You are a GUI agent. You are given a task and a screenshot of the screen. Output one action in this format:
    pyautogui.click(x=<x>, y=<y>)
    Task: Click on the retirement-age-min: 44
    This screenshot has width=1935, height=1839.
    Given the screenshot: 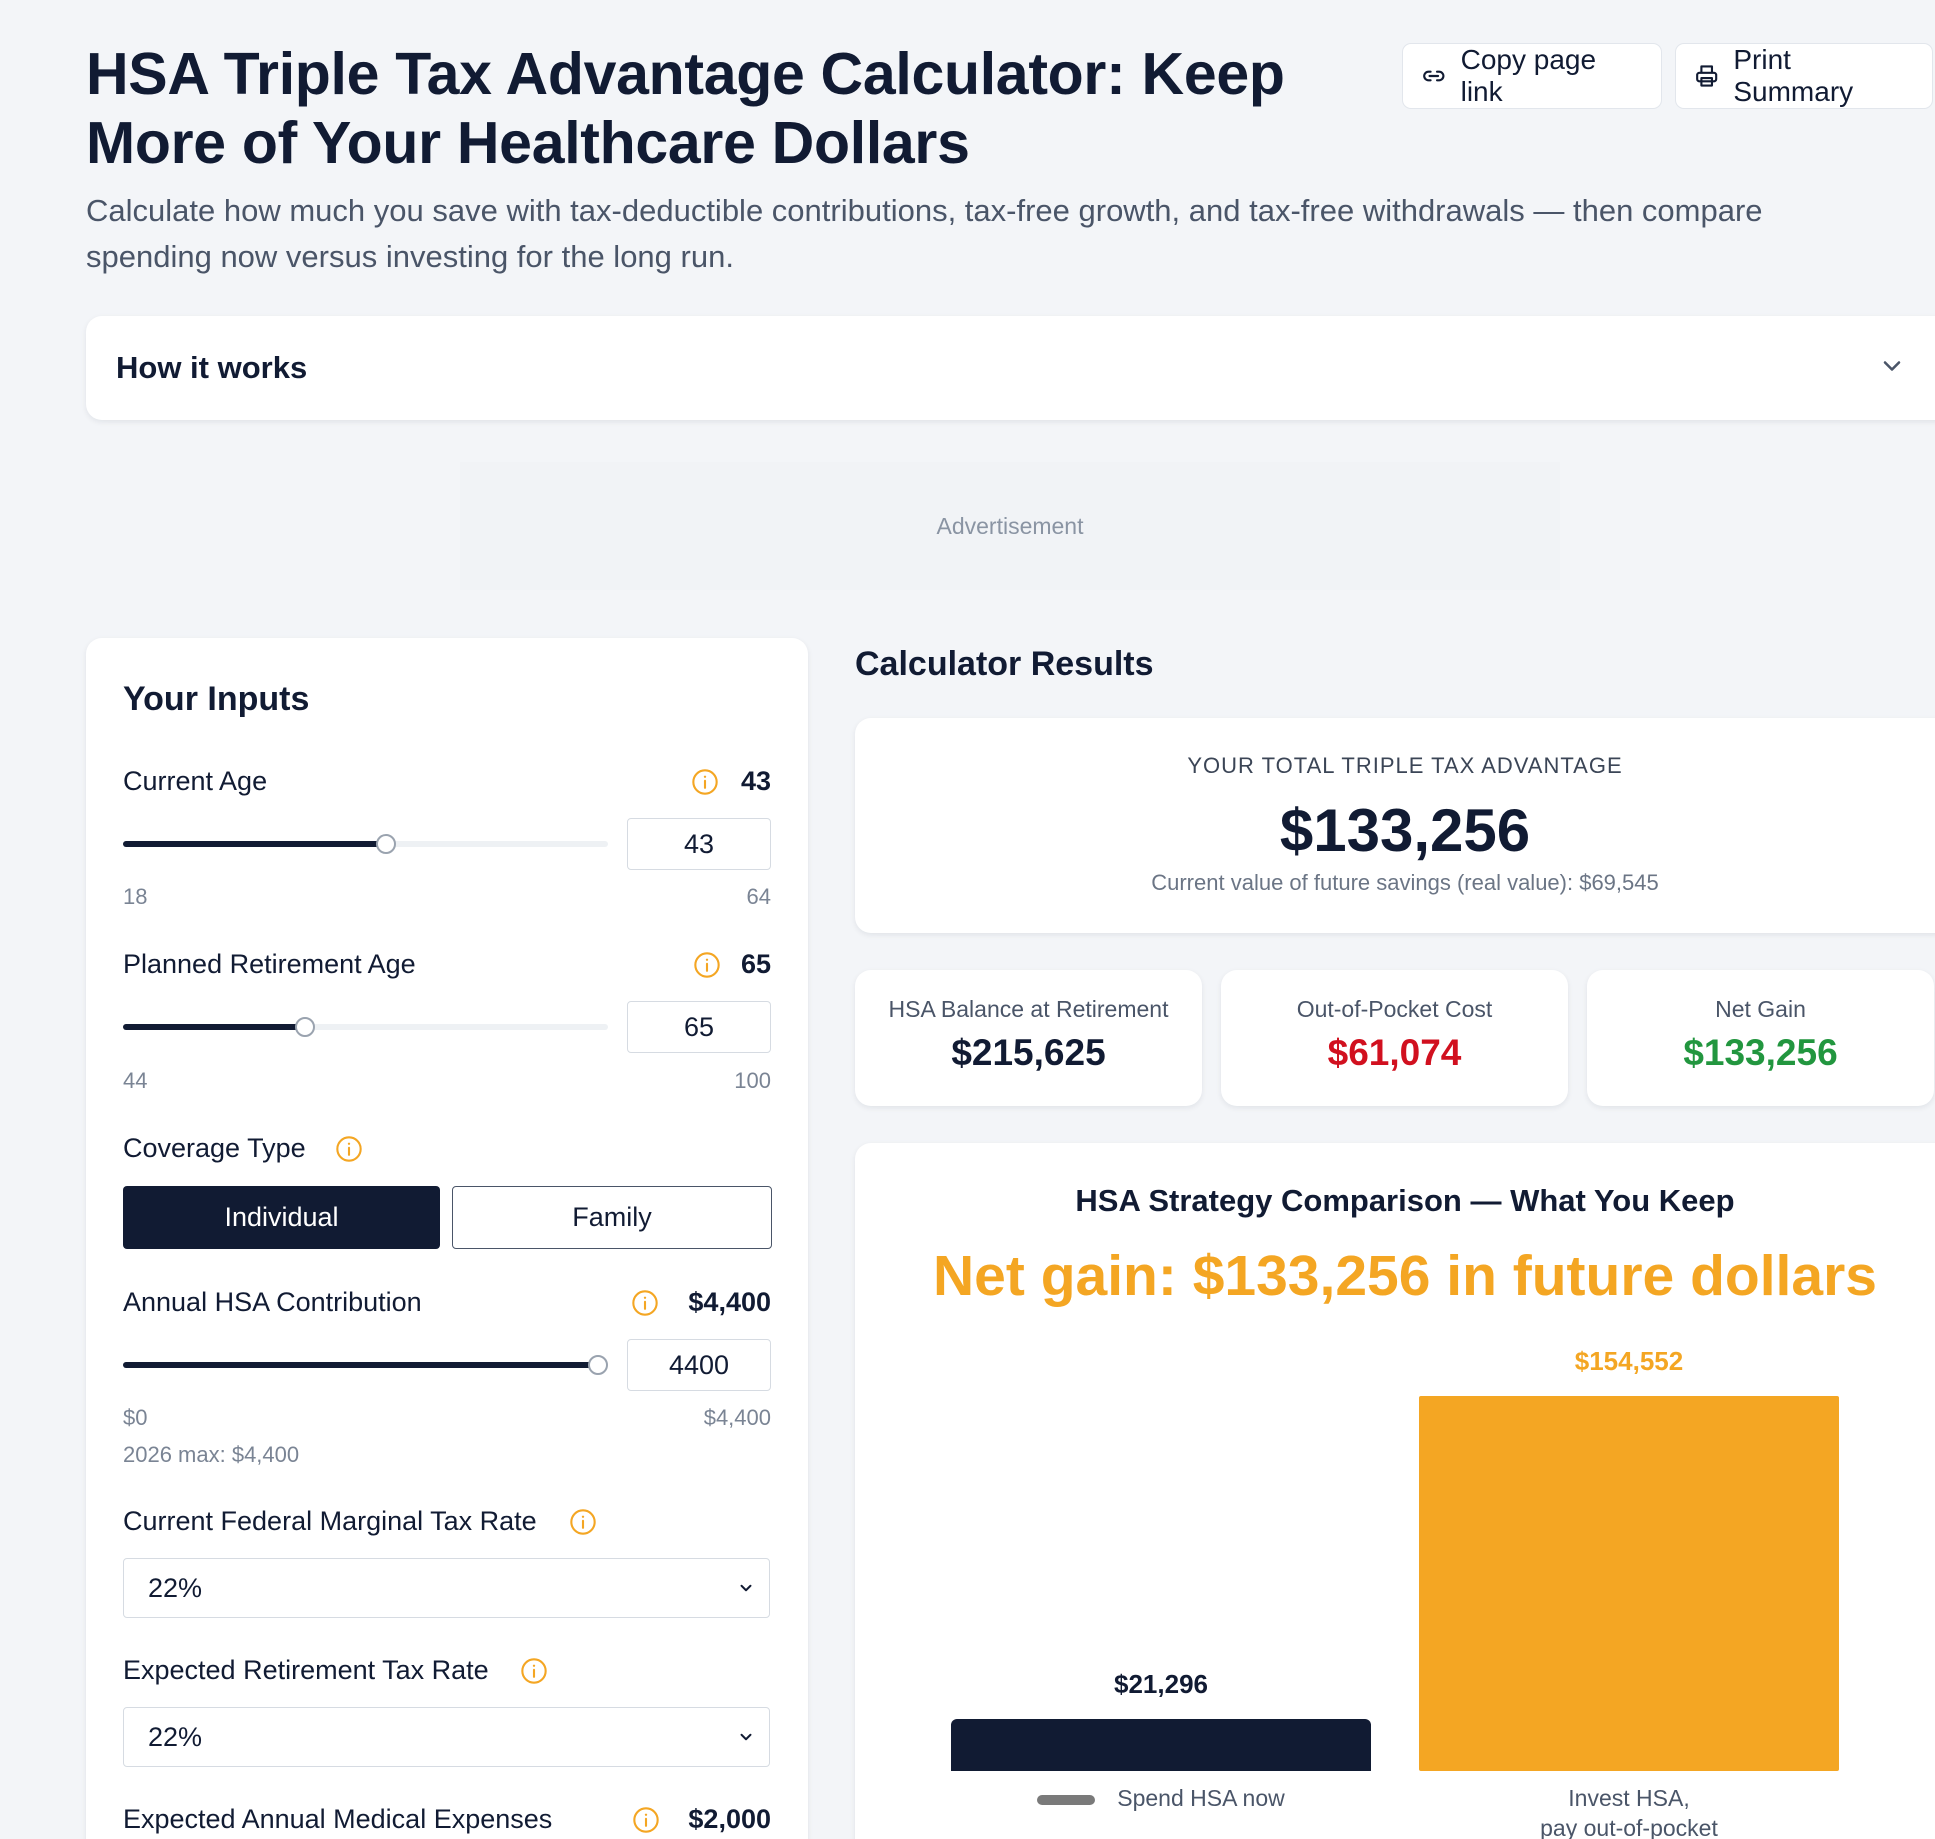 What is the action you would take?
    pyautogui.click(x=135, y=1080)
    